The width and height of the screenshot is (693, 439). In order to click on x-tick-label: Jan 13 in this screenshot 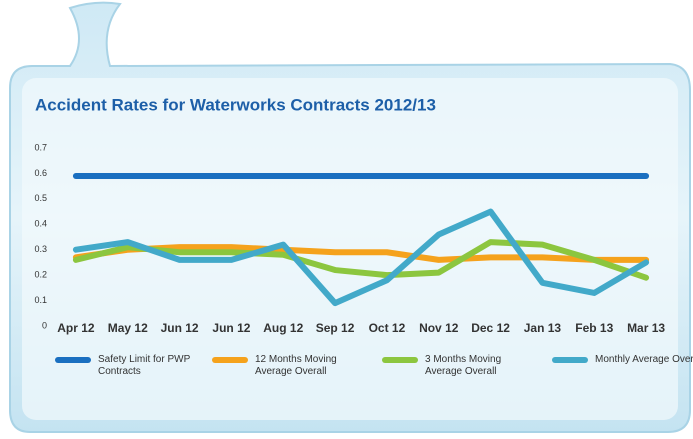, I will do `click(543, 328)`.